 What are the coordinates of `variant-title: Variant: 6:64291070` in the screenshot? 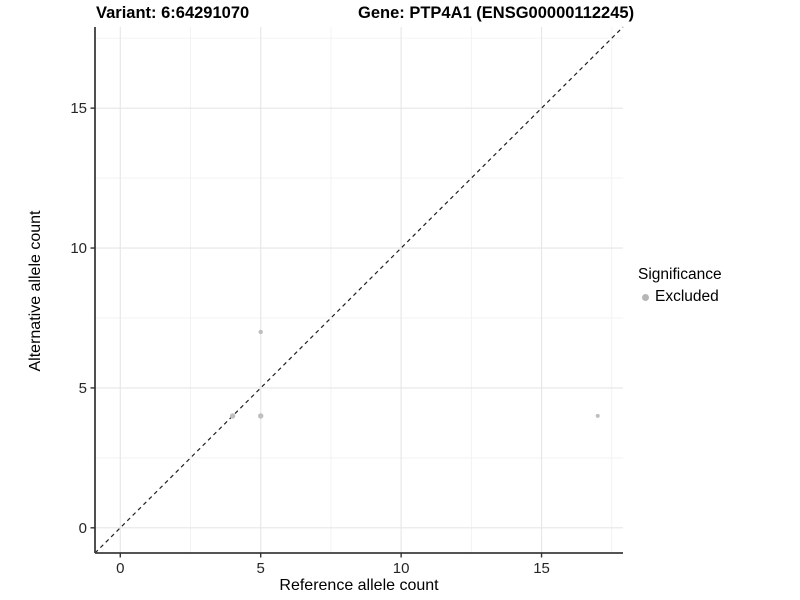 It's located at (173, 13).